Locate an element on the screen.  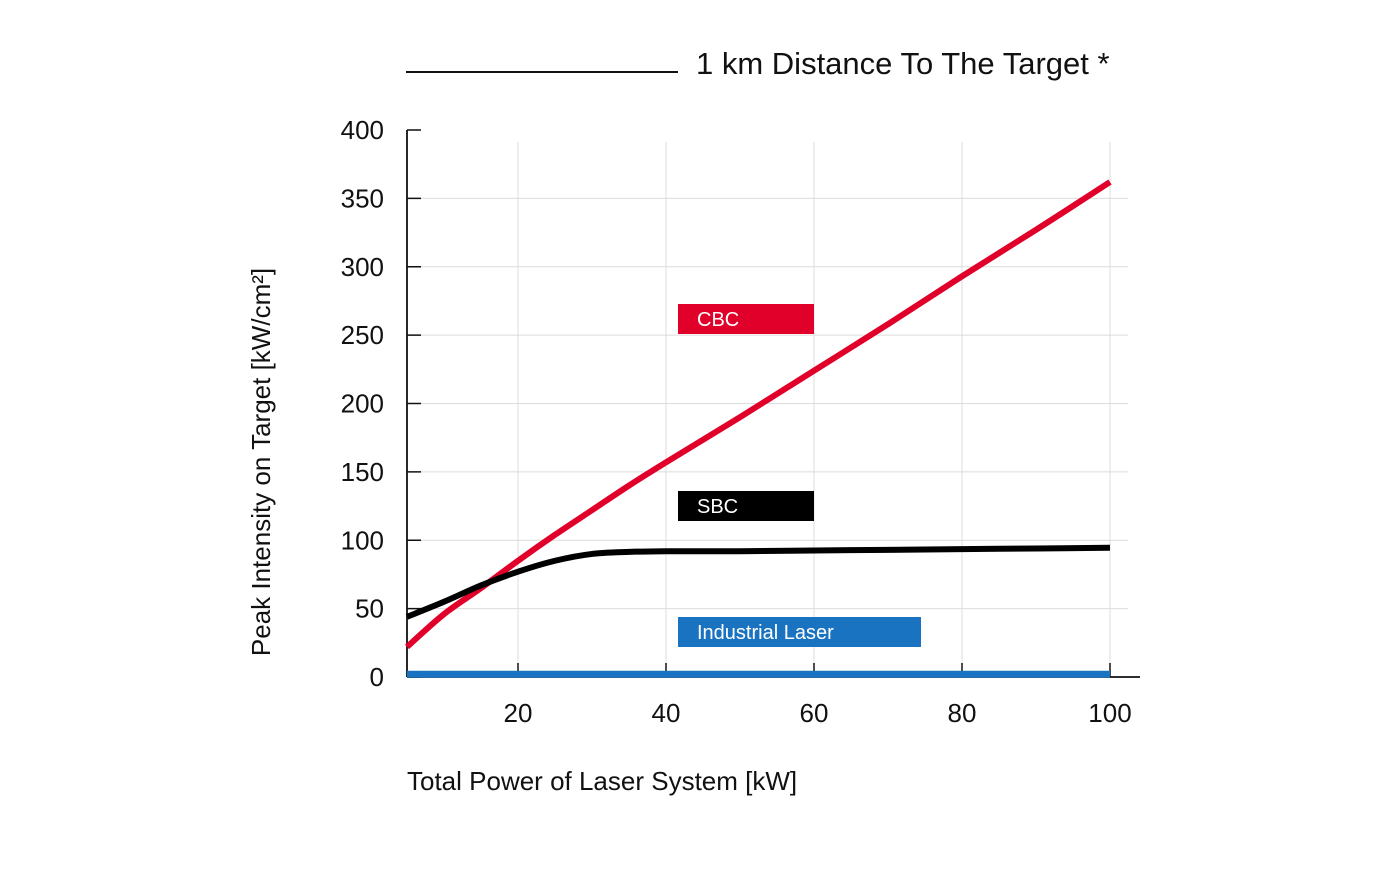
y-tick-label: 350 is located at coordinates (362, 198).